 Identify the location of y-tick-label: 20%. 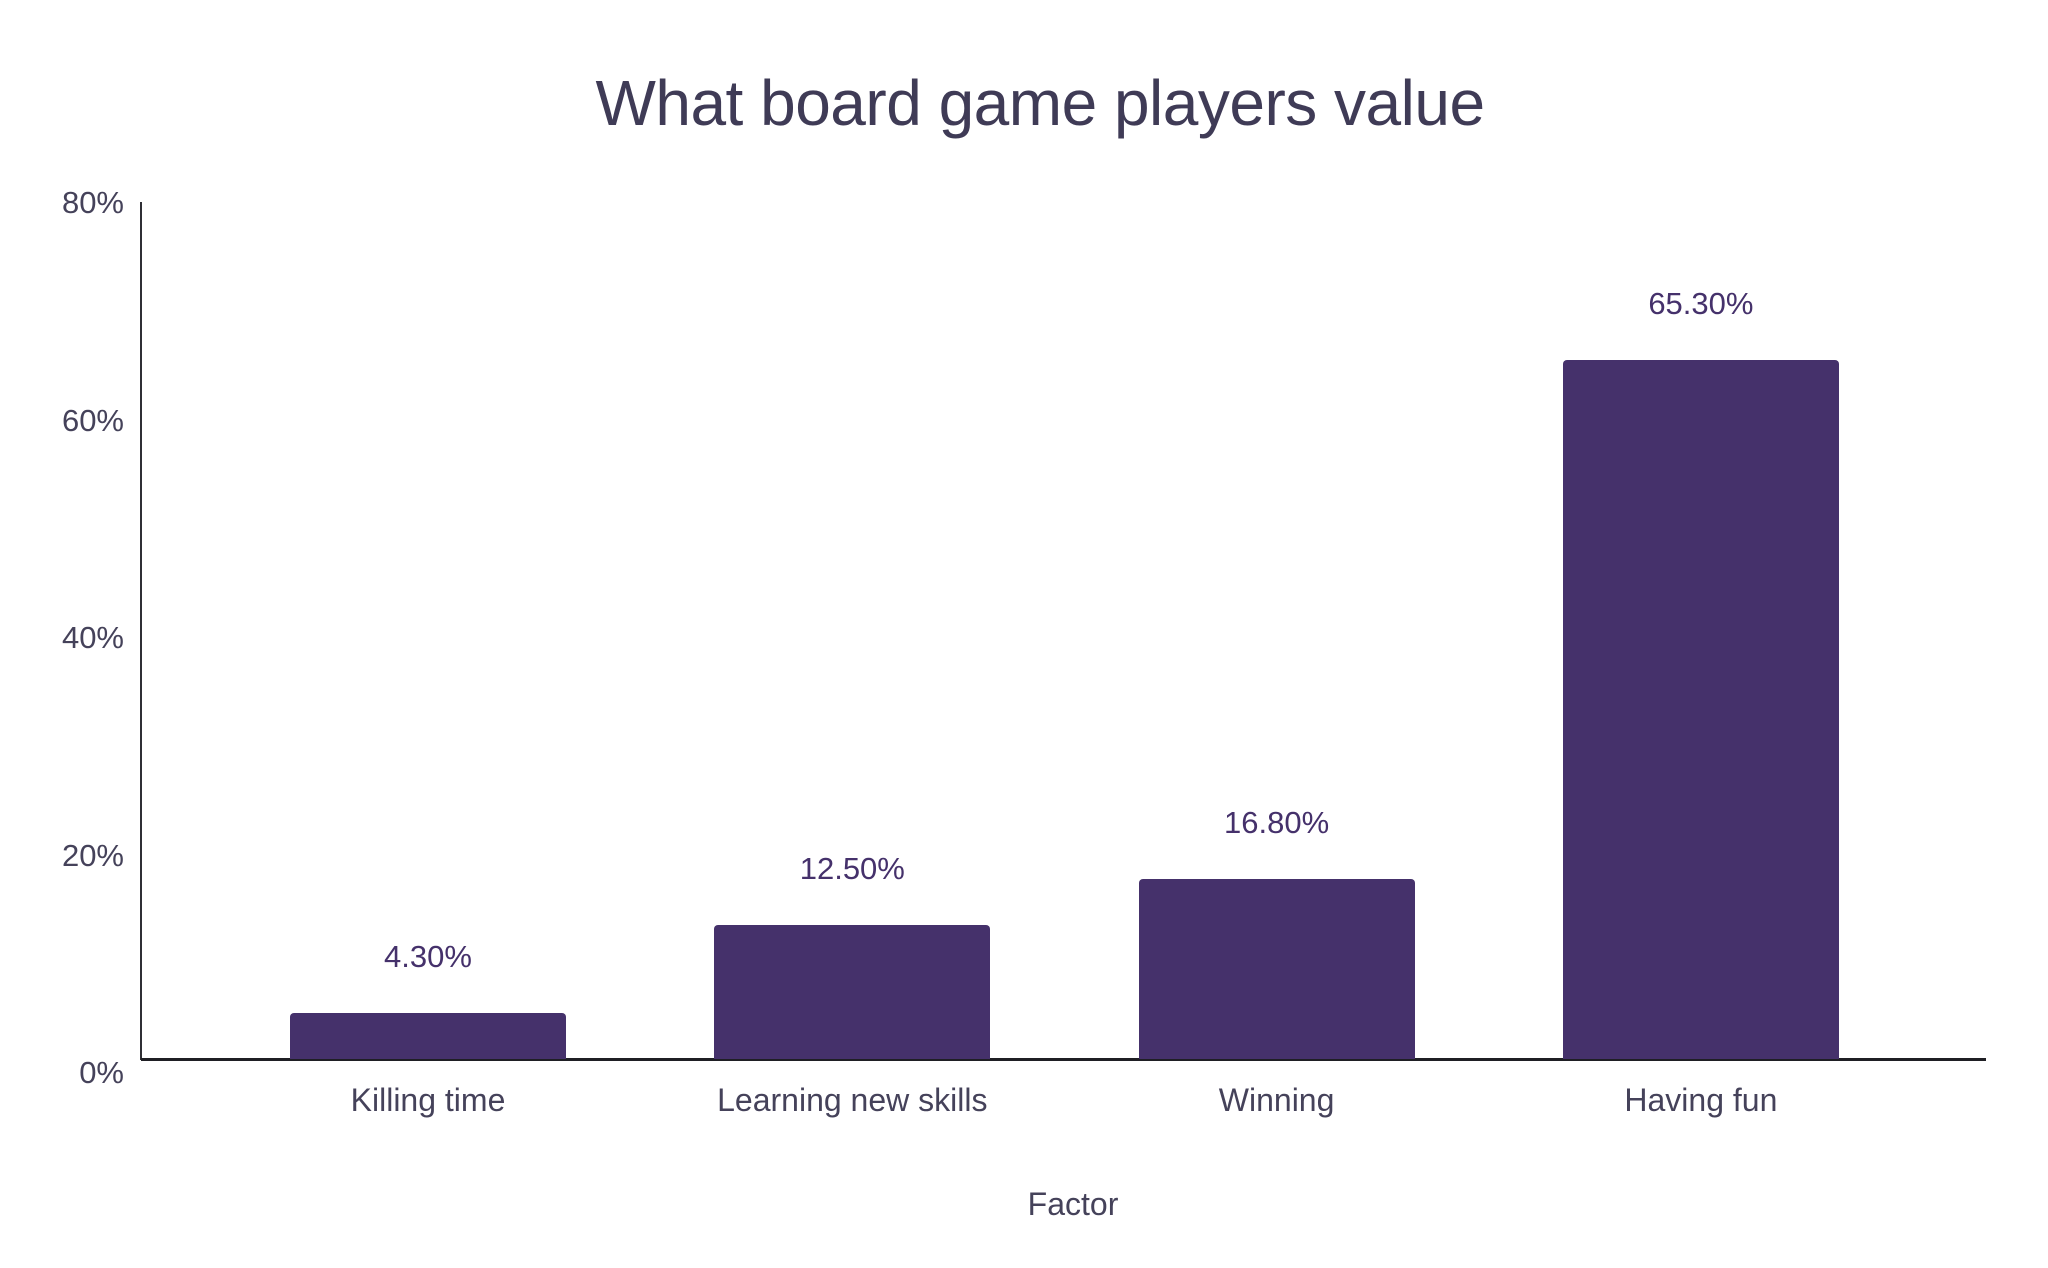
(92, 855).